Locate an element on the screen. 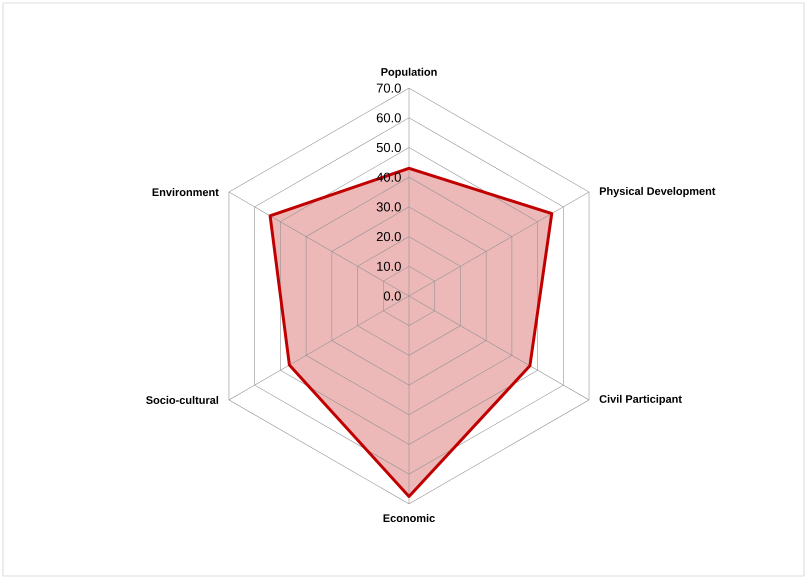  spoke-label: Civil Participant is located at coordinates (641, 400).